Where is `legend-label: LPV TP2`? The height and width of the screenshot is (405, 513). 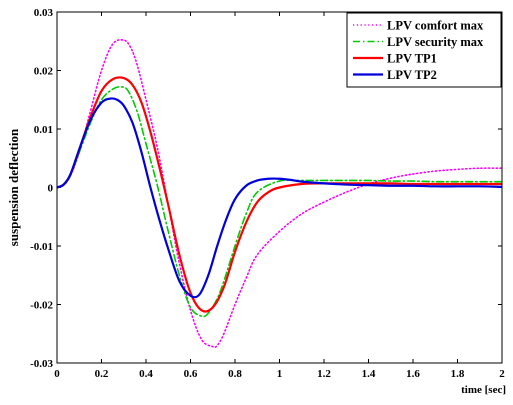
legend-label: LPV TP2 is located at coordinates (412, 75).